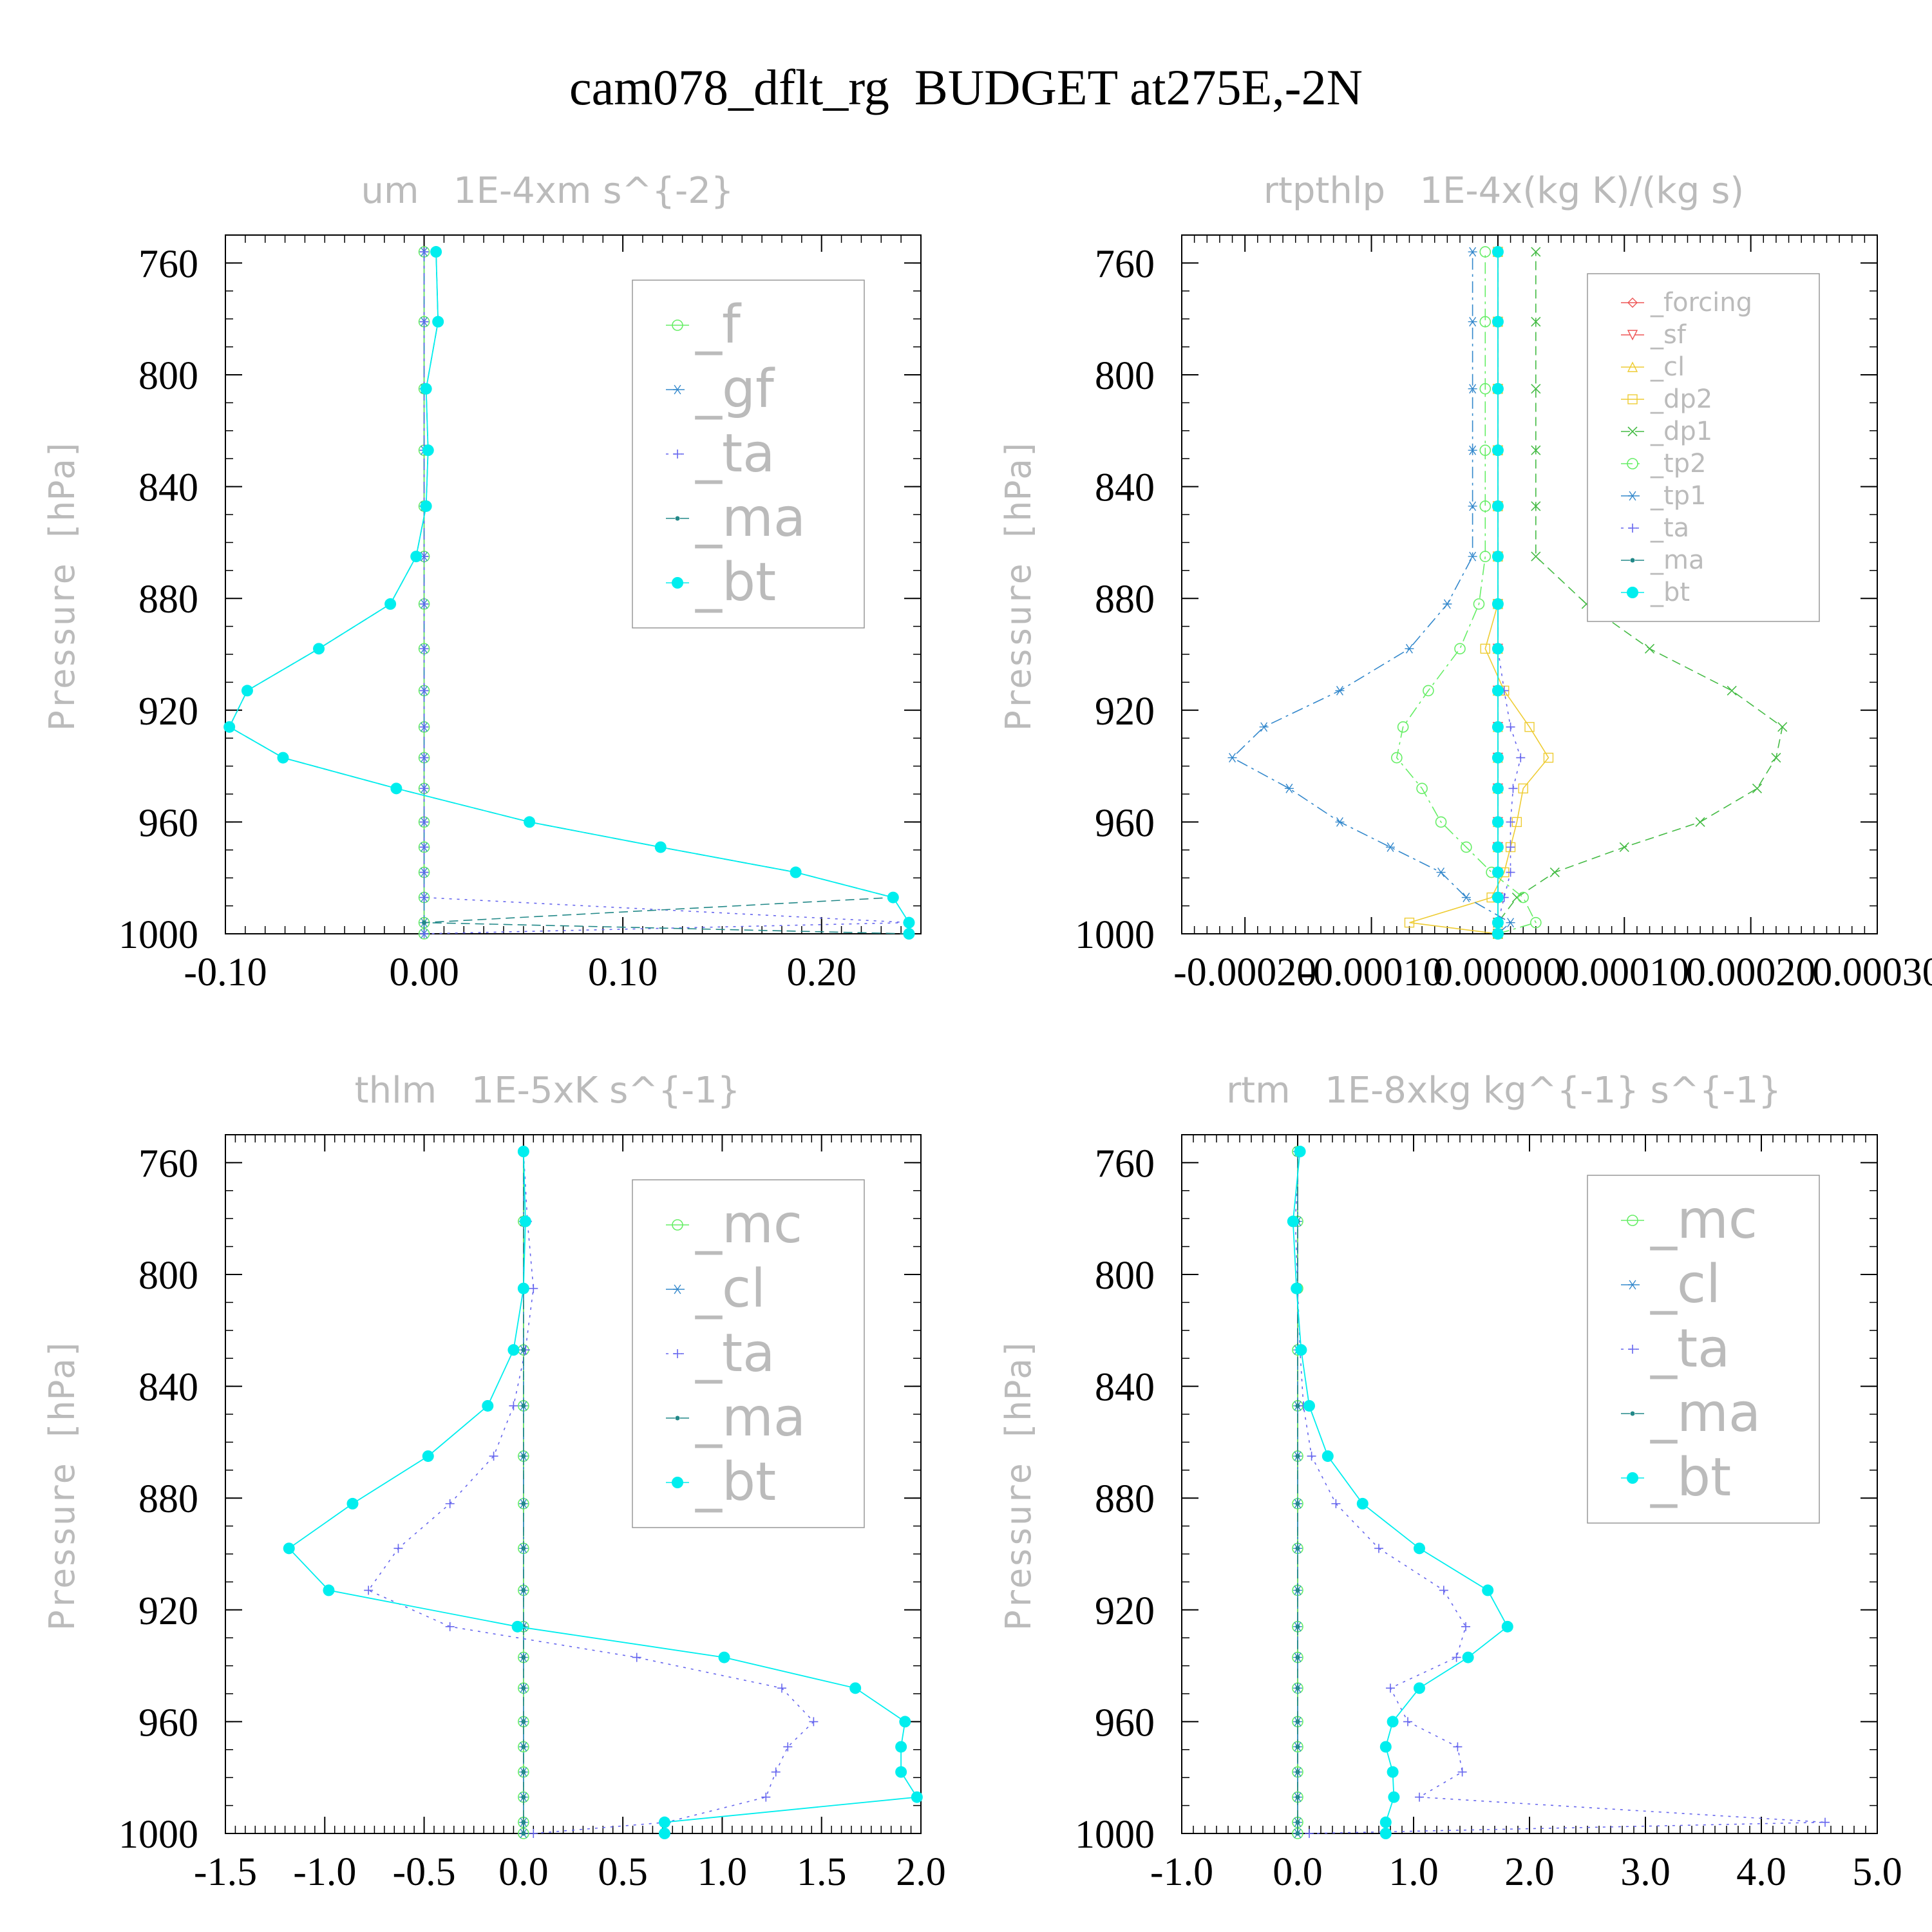 This screenshot has height=1932, width=1932. I want to click on series-ta, so click(666, 592).